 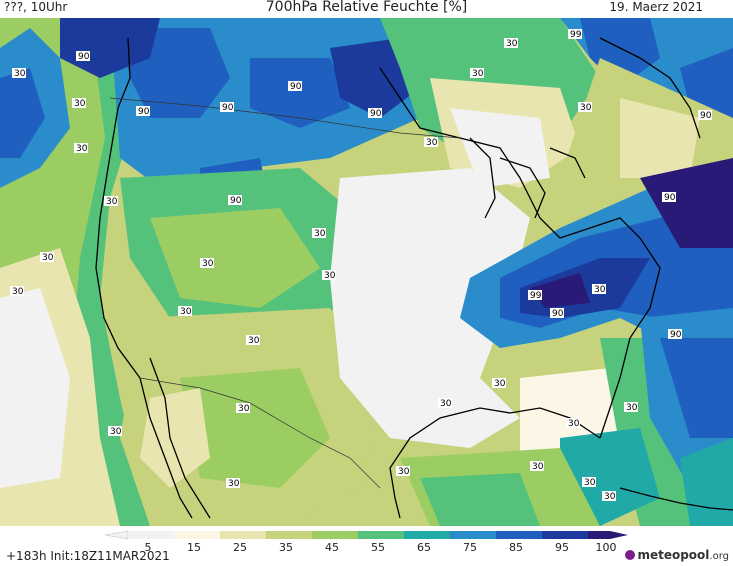 What do you see at coordinates (378, 547) in the screenshot?
I see `legend-tick: 55` at bounding box center [378, 547].